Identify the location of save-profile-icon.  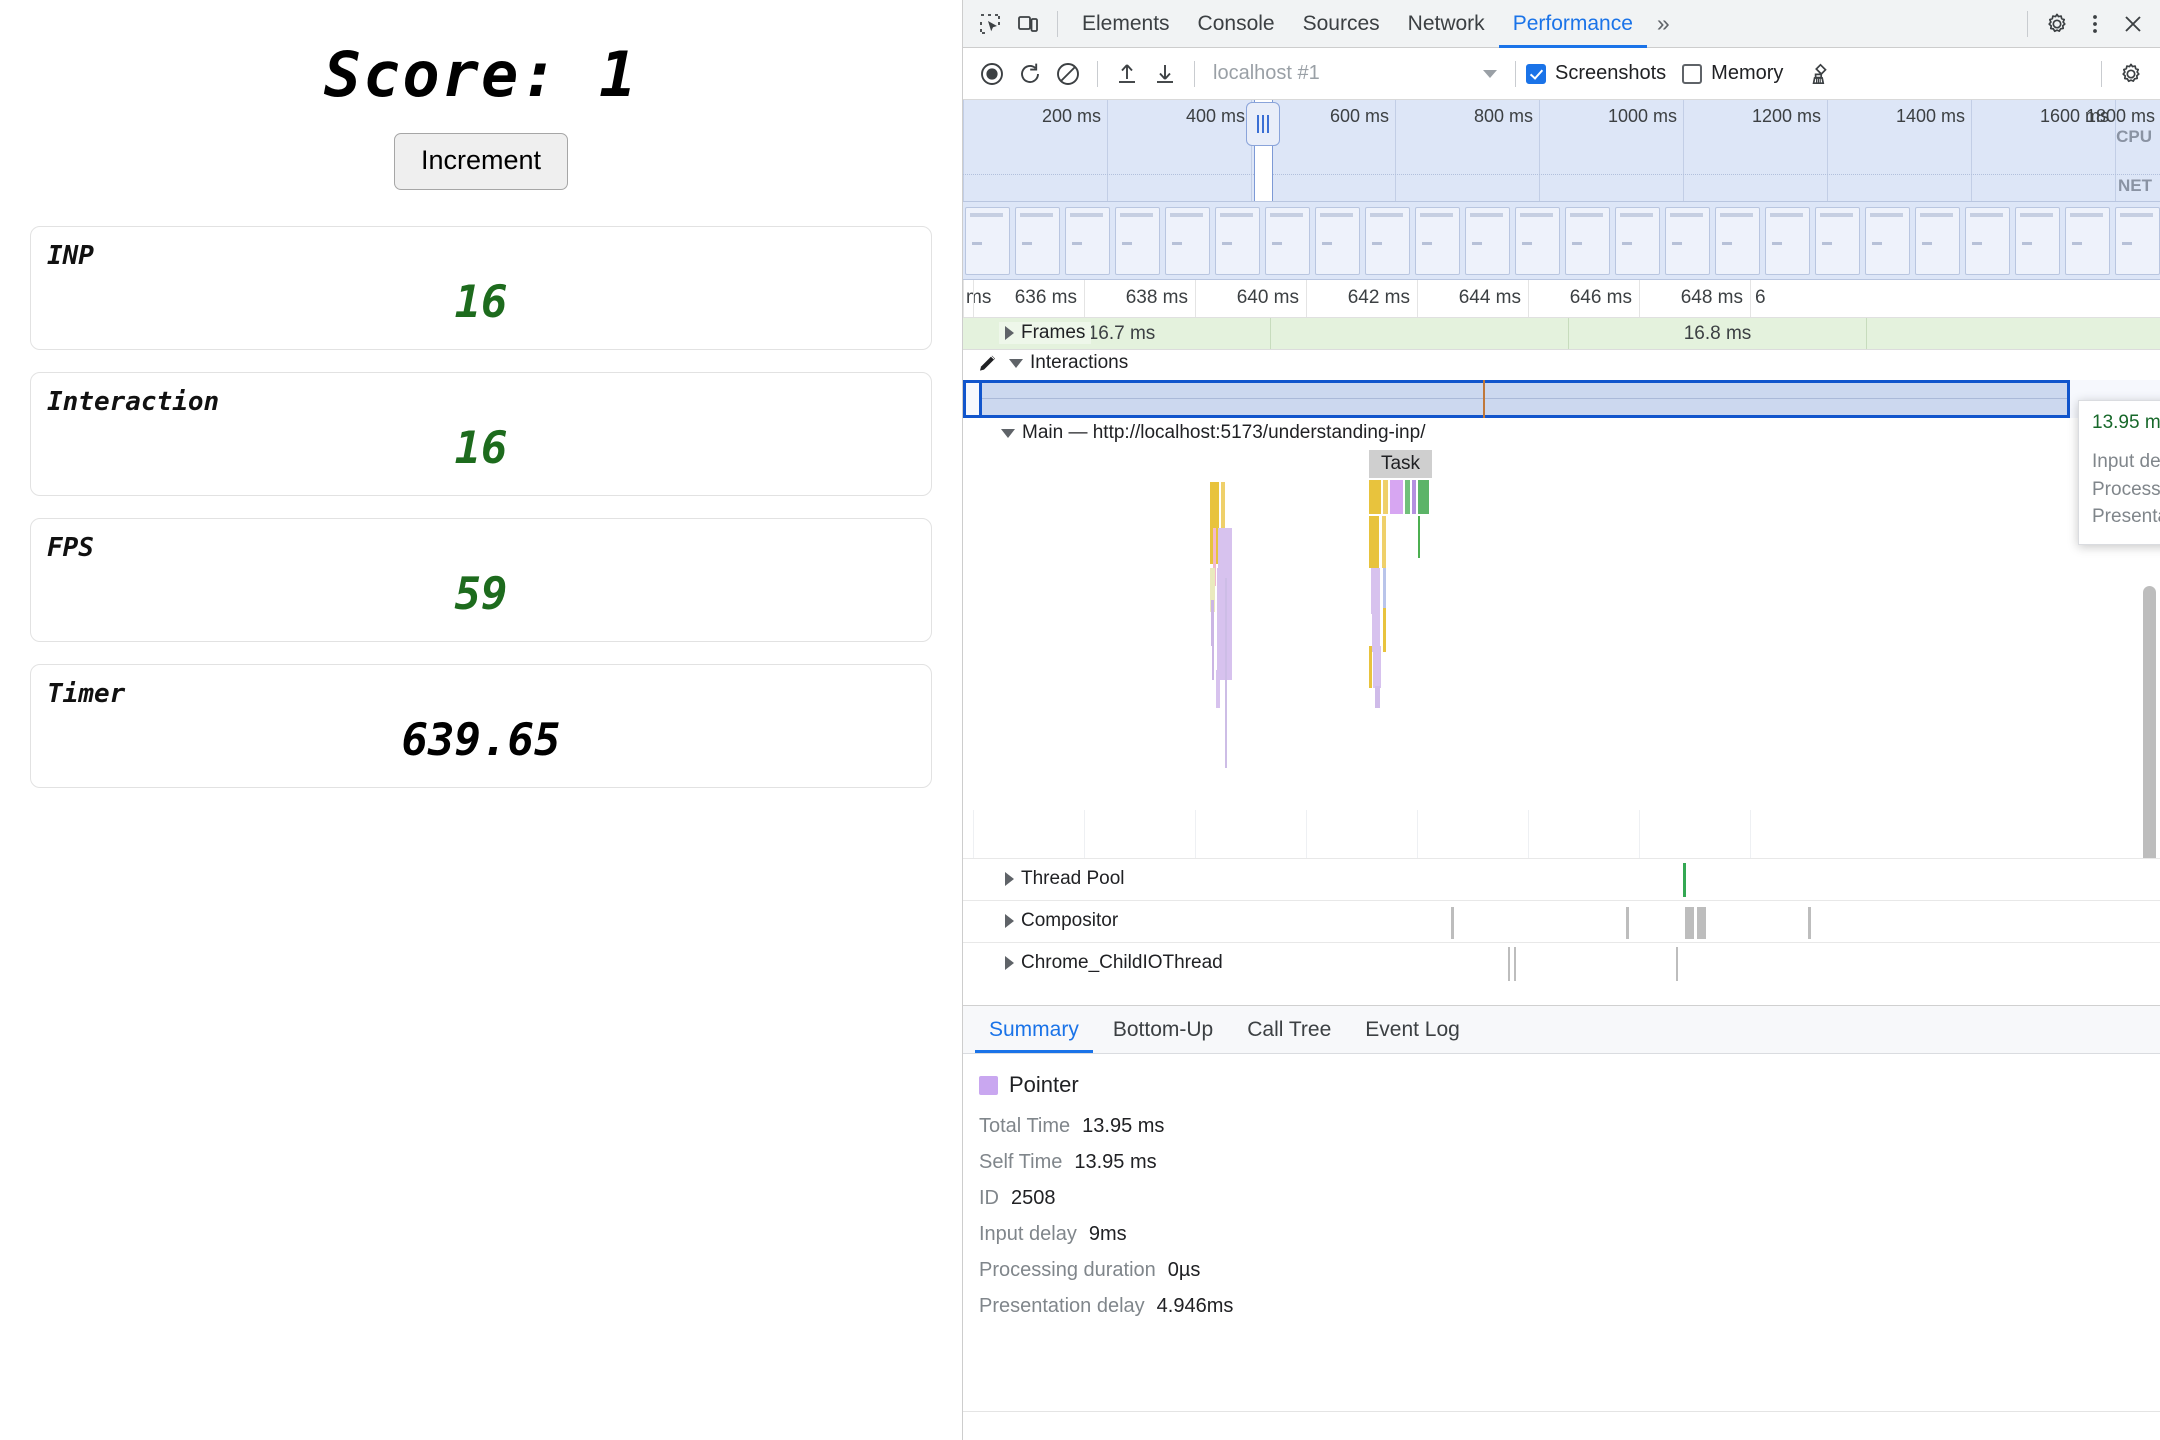
(1165, 74).